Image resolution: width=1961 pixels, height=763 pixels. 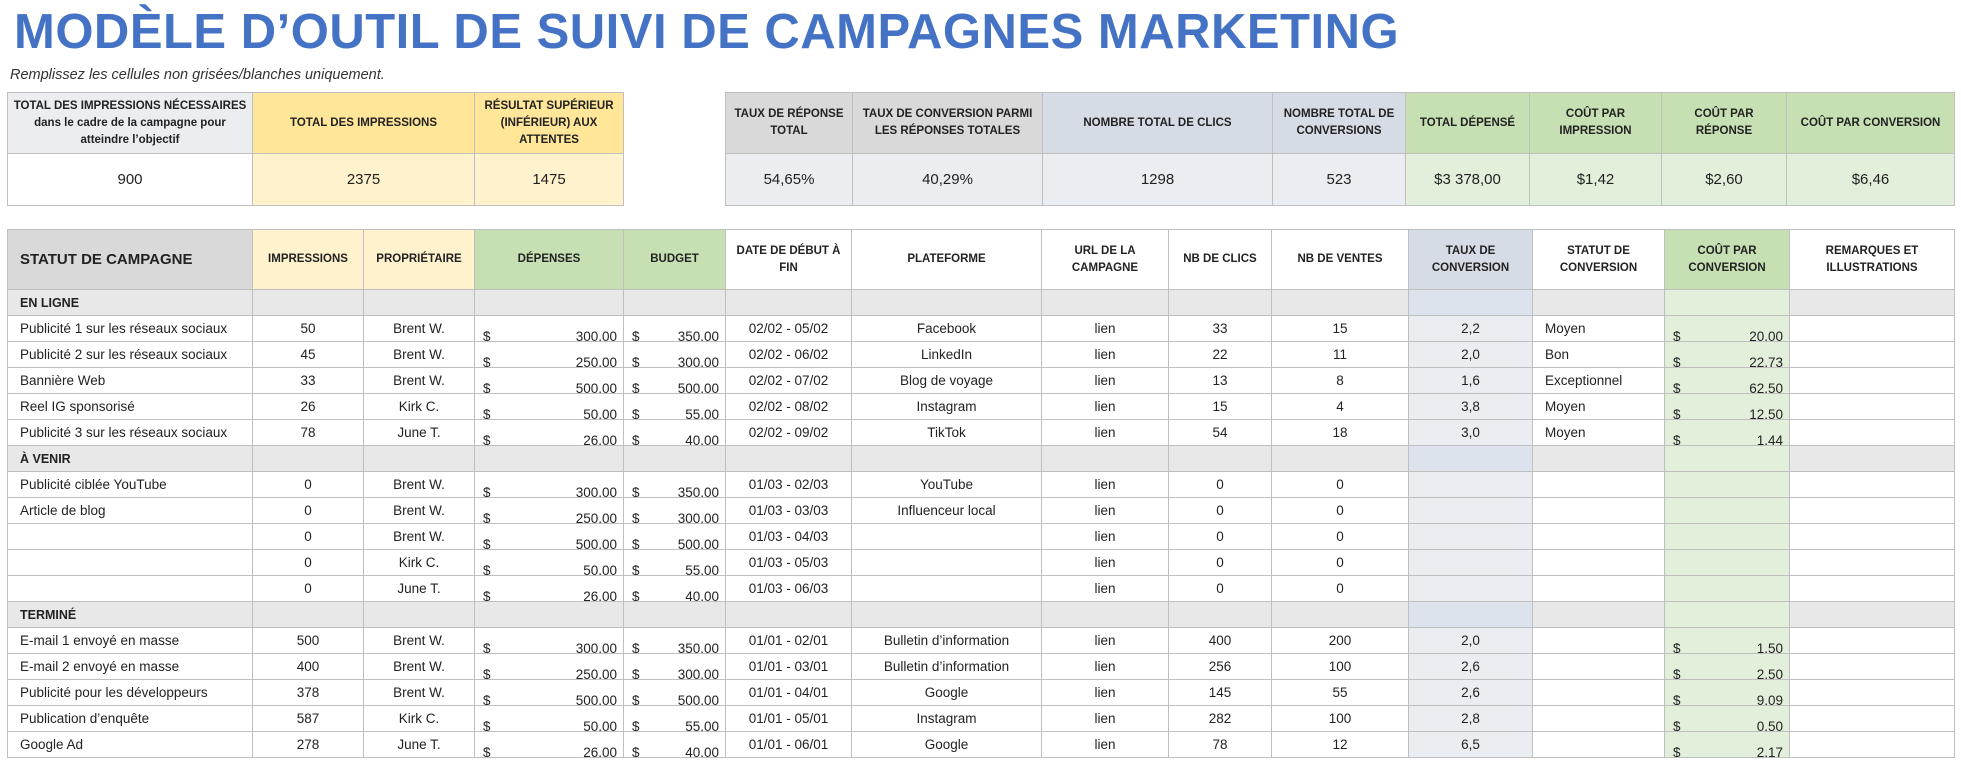 What do you see at coordinates (788, 380) in the screenshot?
I see `date-range-cell: 02/02 - 07/02` at bounding box center [788, 380].